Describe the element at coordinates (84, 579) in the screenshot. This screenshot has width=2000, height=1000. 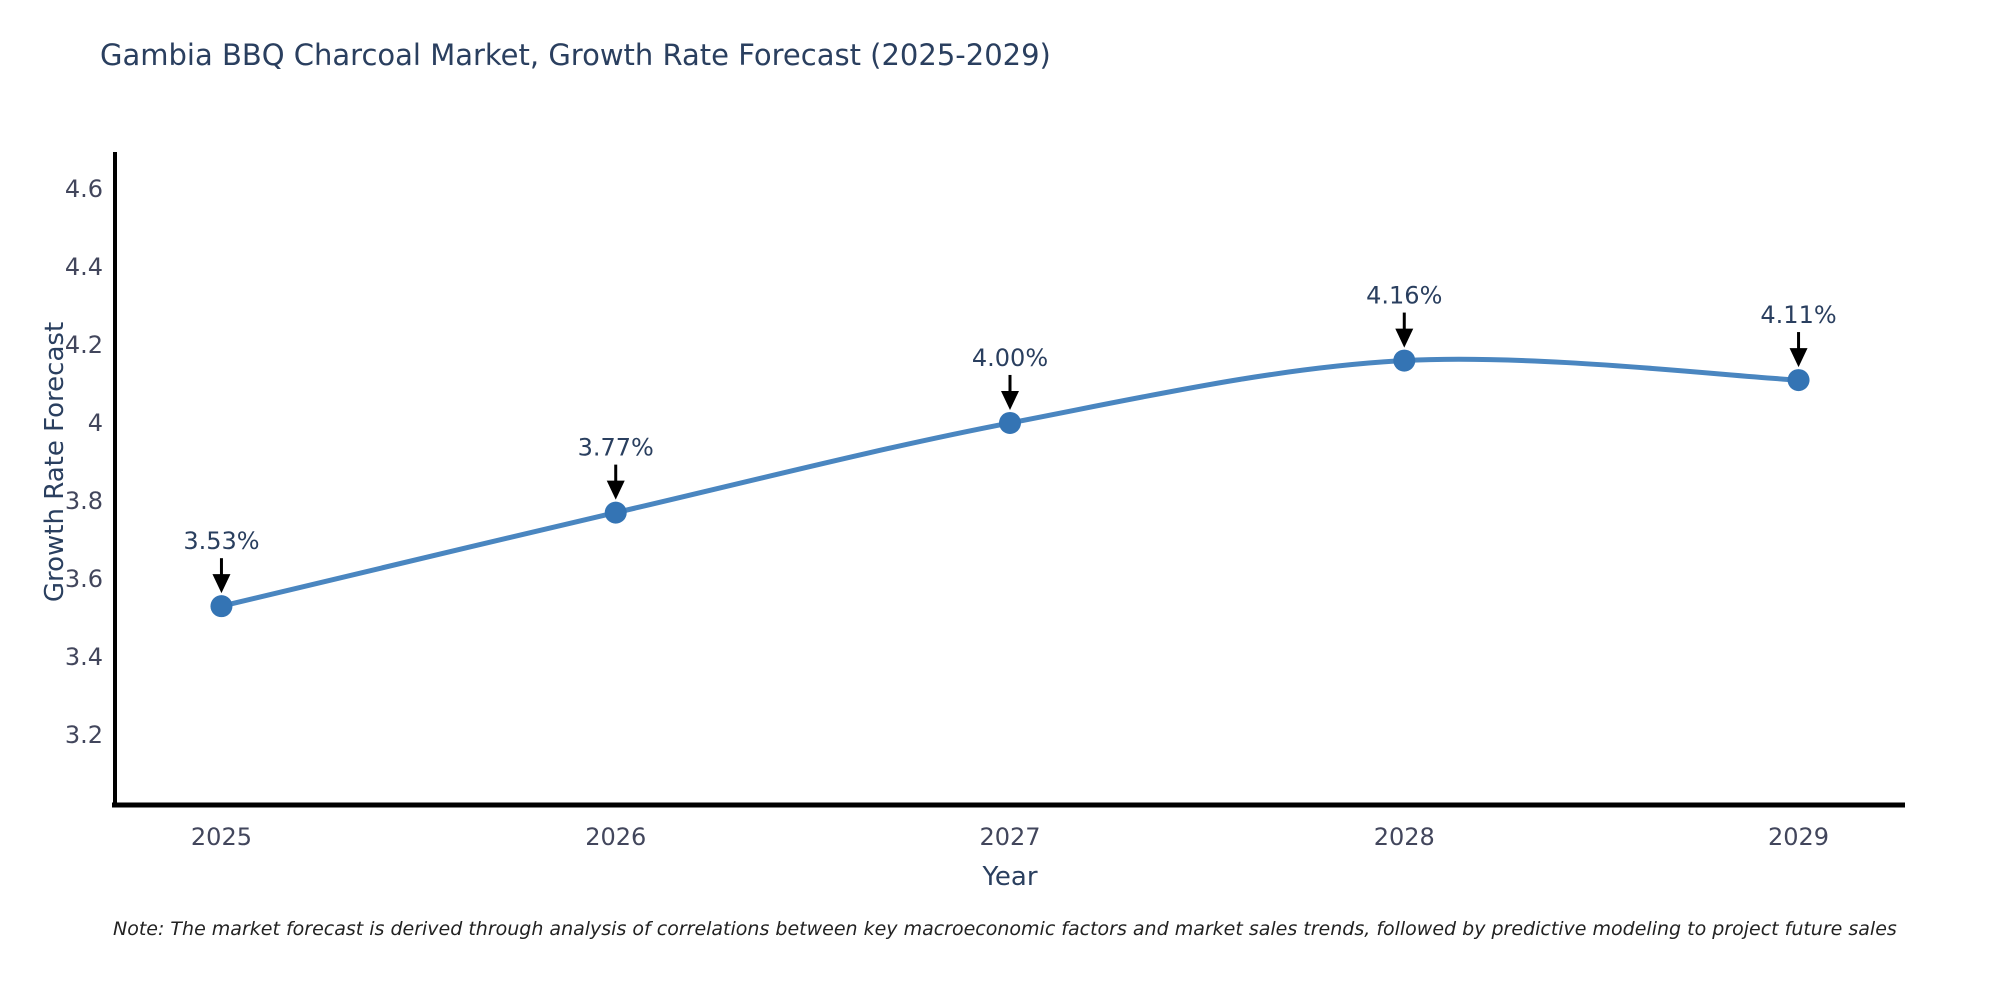
I see `y-axis-tick-label: 3.6` at that location.